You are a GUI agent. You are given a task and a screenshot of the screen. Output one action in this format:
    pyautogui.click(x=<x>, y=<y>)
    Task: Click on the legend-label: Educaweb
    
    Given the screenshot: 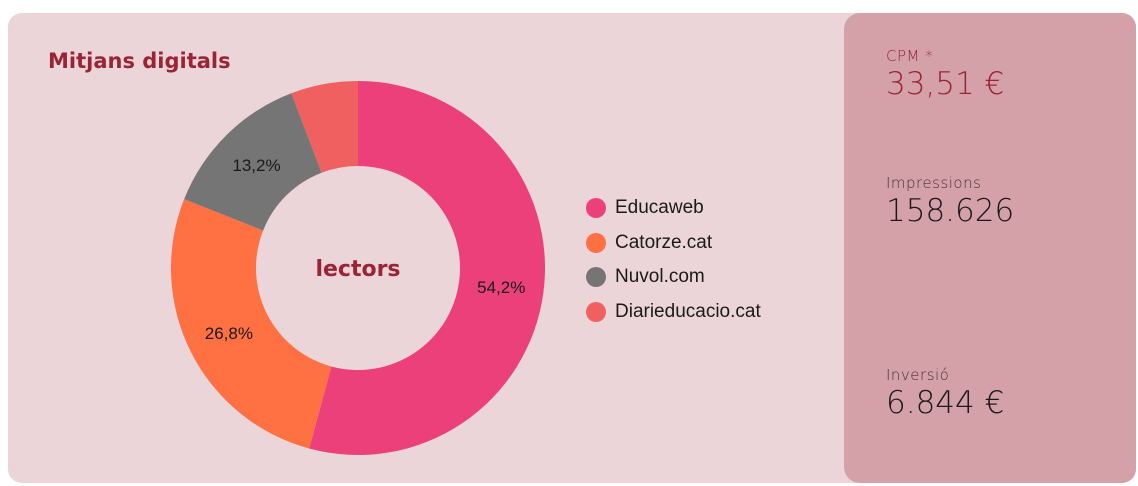 What is the action you would take?
    pyautogui.click(x=659, y=207)
    